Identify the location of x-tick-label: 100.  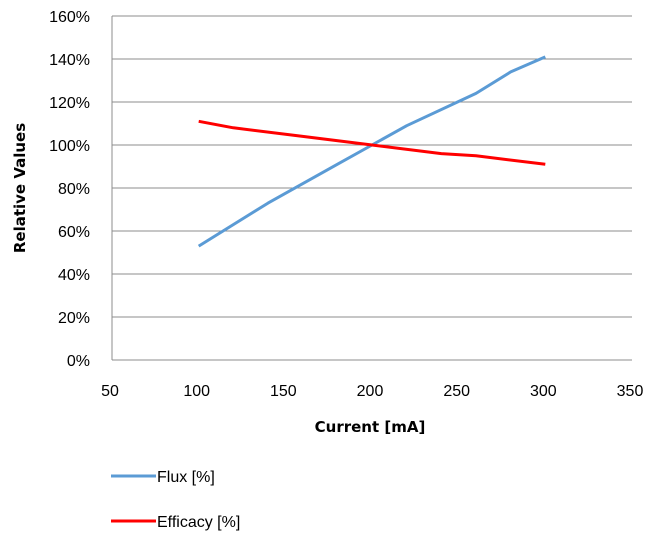
(196, 391).